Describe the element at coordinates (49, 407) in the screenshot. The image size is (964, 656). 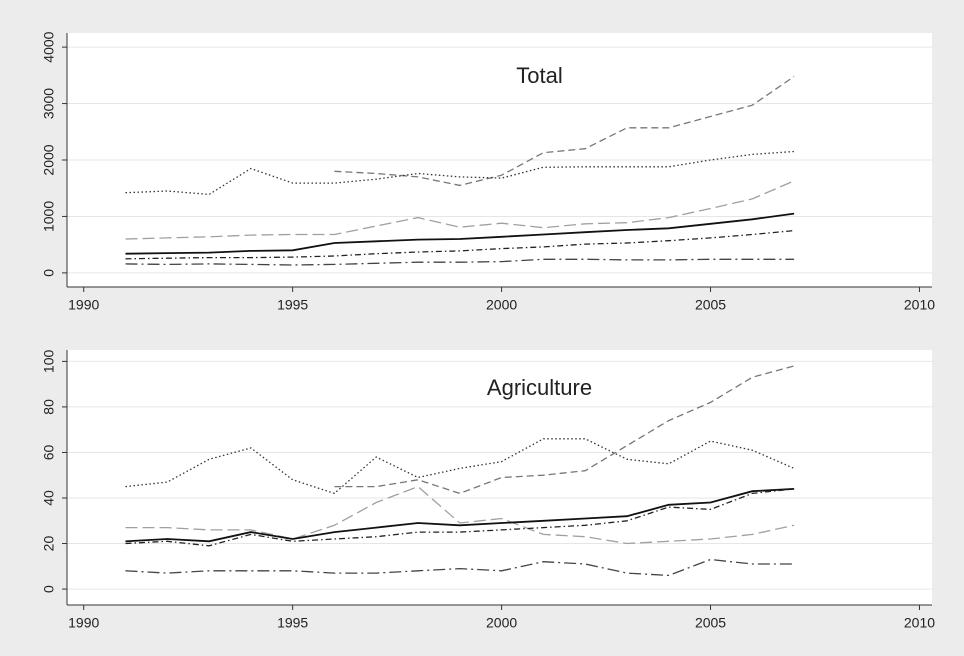
I see `y-tick-label: 80` at that location.